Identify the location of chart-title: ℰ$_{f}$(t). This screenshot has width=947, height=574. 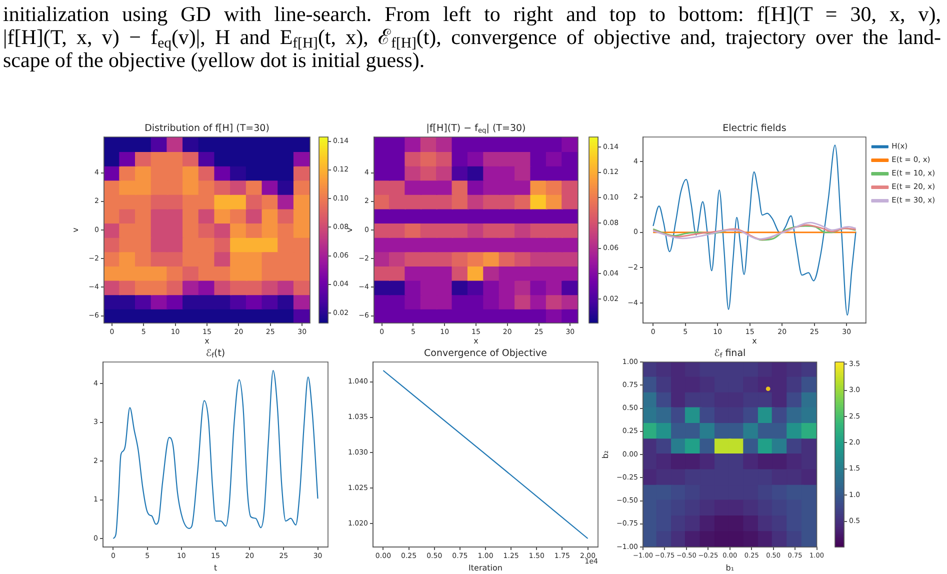
(215, 354).